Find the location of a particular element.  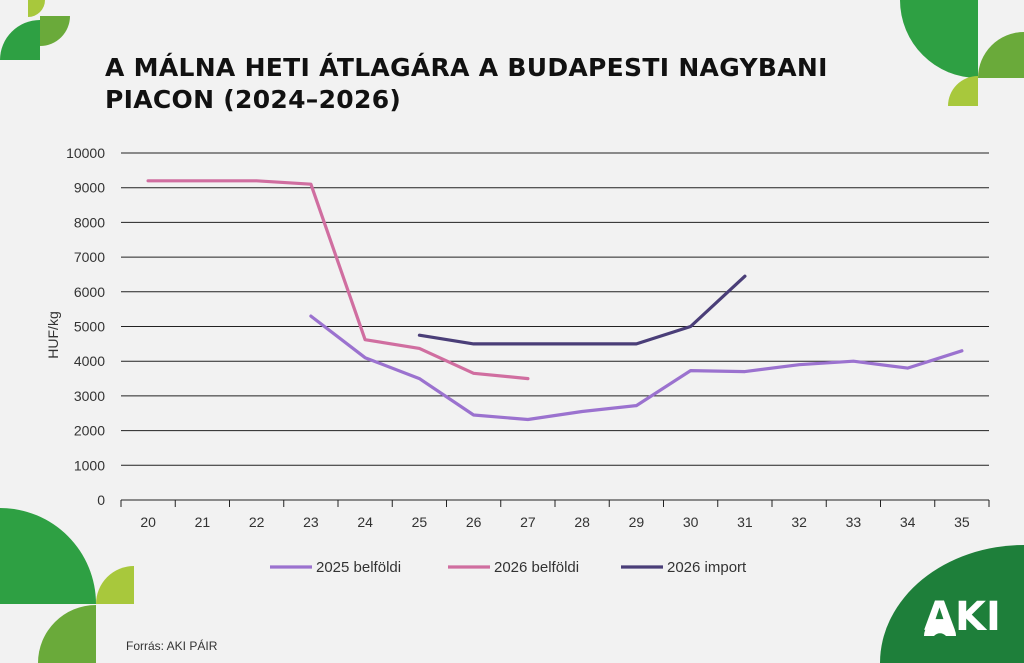

legend-label: 2026 belföldi is located at coordinates (536, 567).